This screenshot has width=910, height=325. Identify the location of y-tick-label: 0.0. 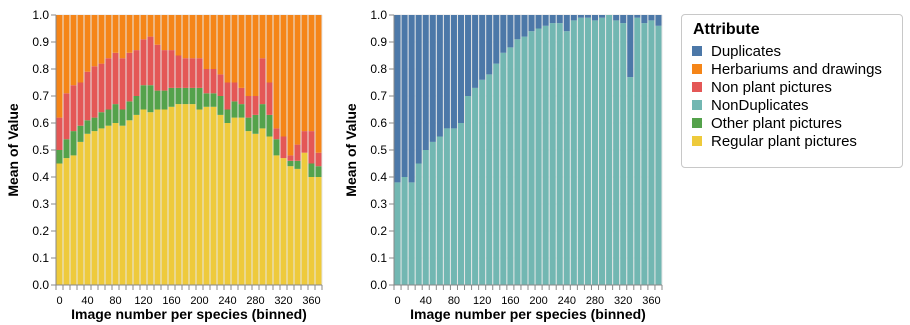
(40, 285).